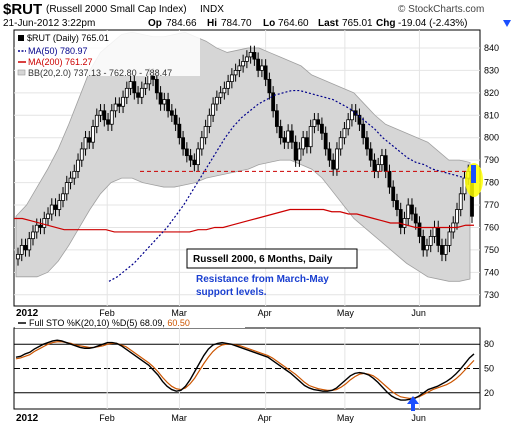 This screenshot has width=520, height=429. What do you see at coordinates (473, 174) in the screenshot?
I see `last-candle-highlight` at bounding box center [473, 174].